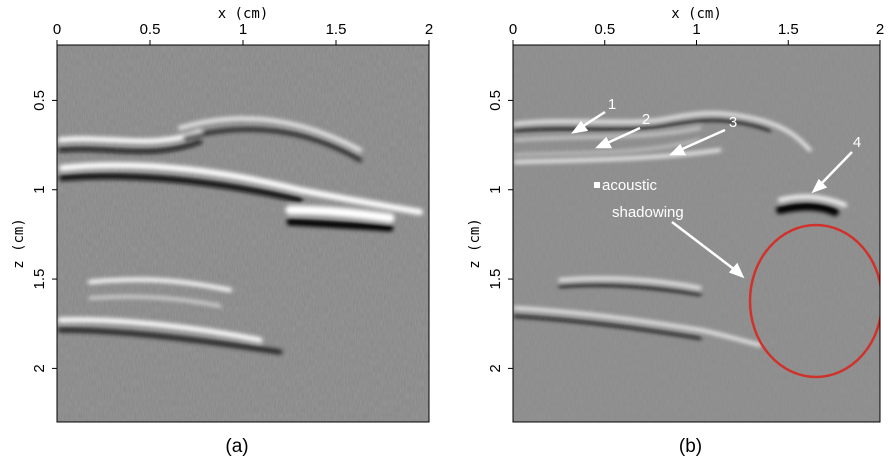 This screenshot has height=466, width=889. Describe the element at coordinates (646, 119) in the screenshot. I see `annotation: 2` at that location.